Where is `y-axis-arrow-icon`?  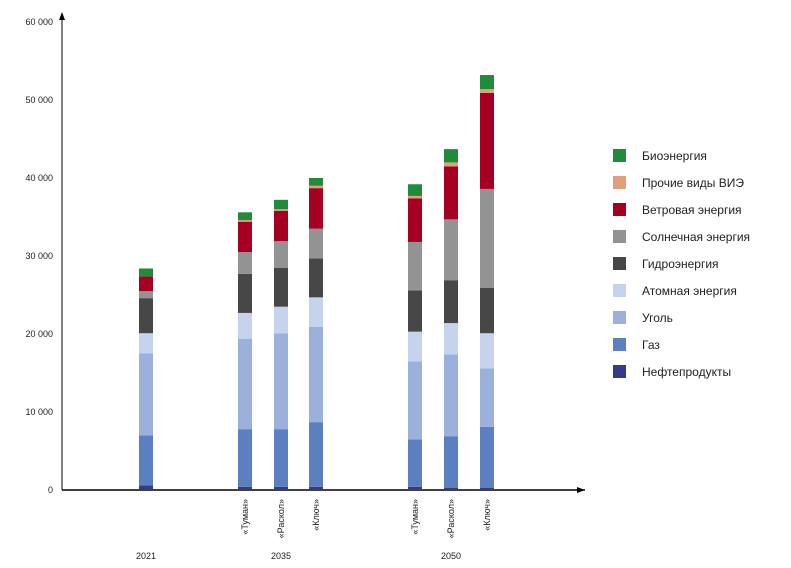 y-axis-arrow-icon is located at coordinates (62, 16).